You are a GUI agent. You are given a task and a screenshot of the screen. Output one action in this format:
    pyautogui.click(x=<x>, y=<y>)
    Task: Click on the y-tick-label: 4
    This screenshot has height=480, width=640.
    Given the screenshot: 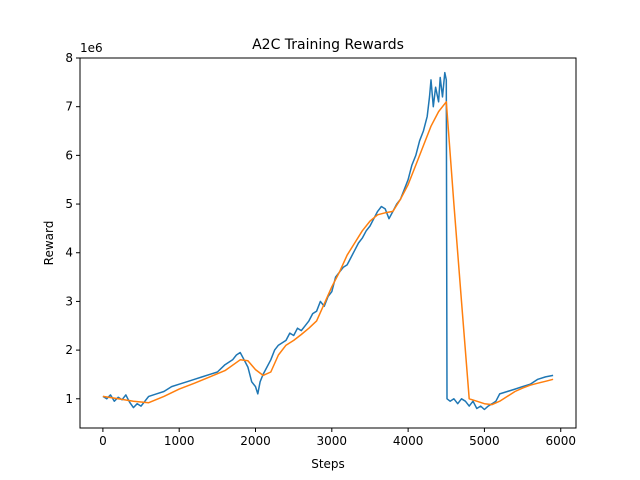 What is the action you would take?
    pyautogui.click(x=69, y=253)
    